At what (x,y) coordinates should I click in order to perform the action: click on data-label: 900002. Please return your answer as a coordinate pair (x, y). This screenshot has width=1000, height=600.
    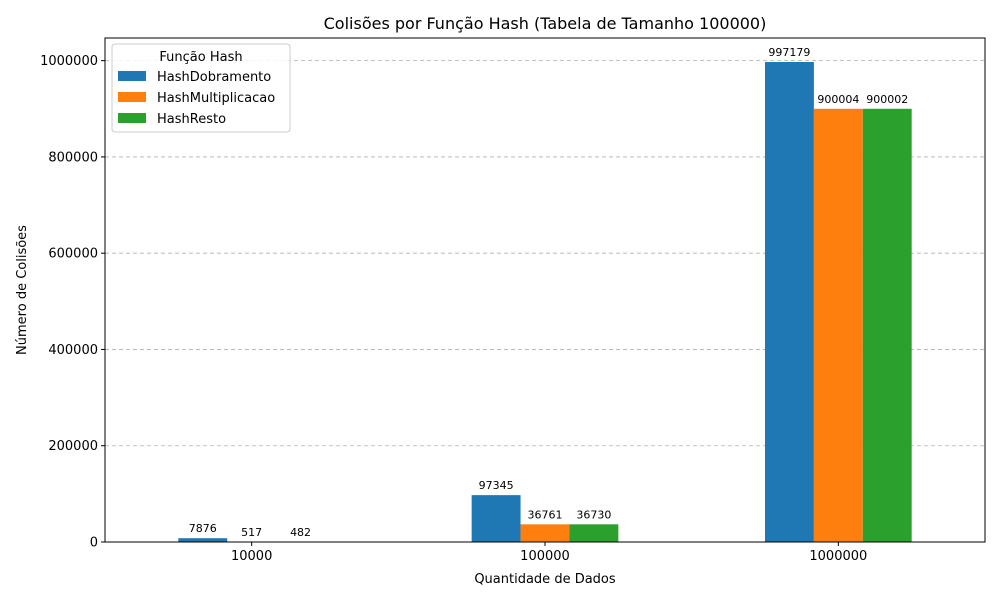
    Looking at the image, I should click on (887, 99).